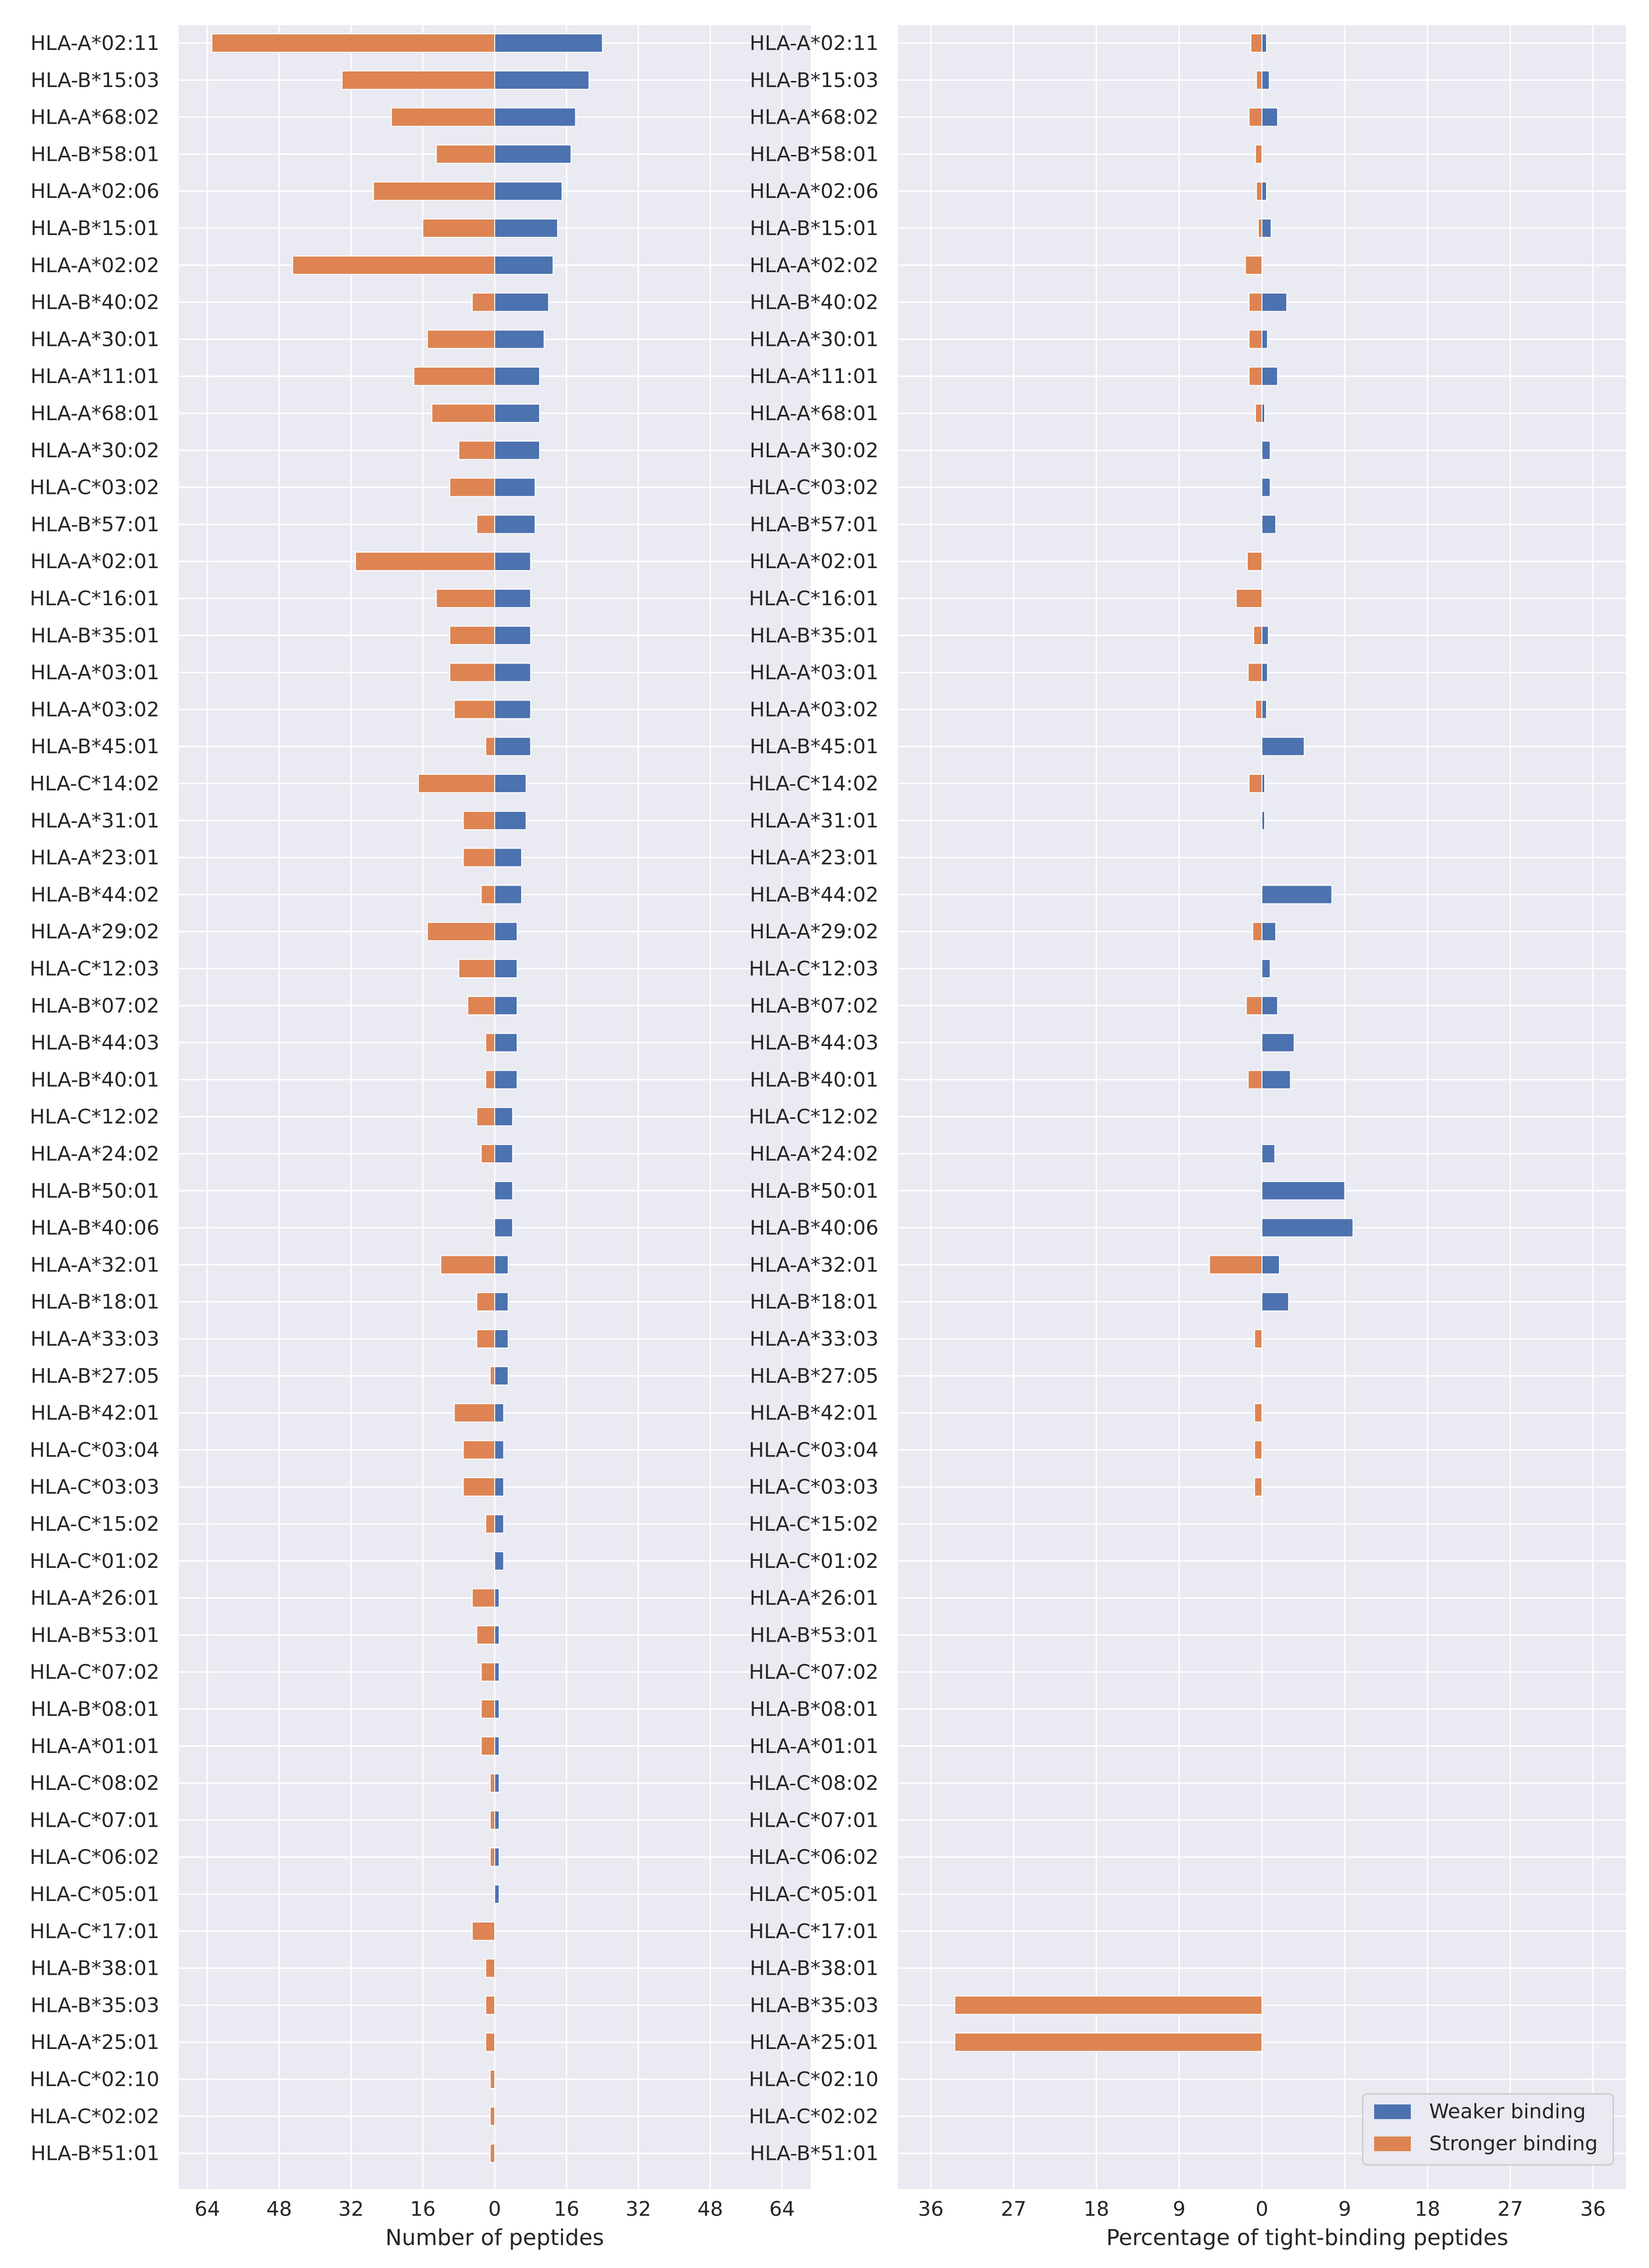 This screenshot has width=1649, height=2268. What do you see at coordinates (814, 1561) in the screenshot?
I see `y-tick-label: HLA-C*01:02` at bounding box center [814, 1561].